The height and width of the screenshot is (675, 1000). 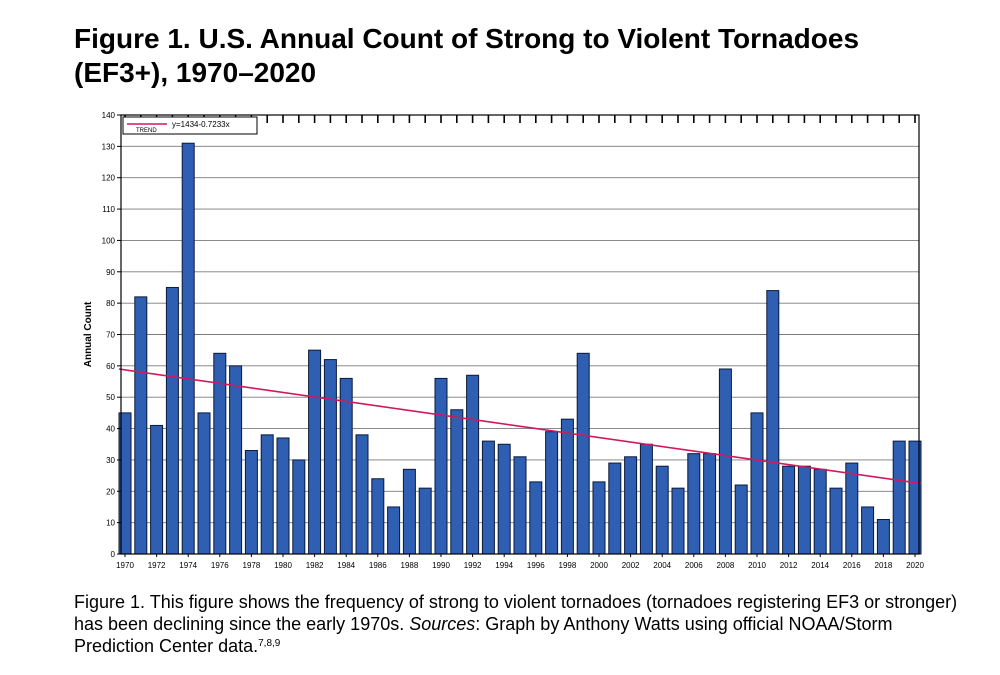 I want to click on bar-1989, so click(x=425, y=521).